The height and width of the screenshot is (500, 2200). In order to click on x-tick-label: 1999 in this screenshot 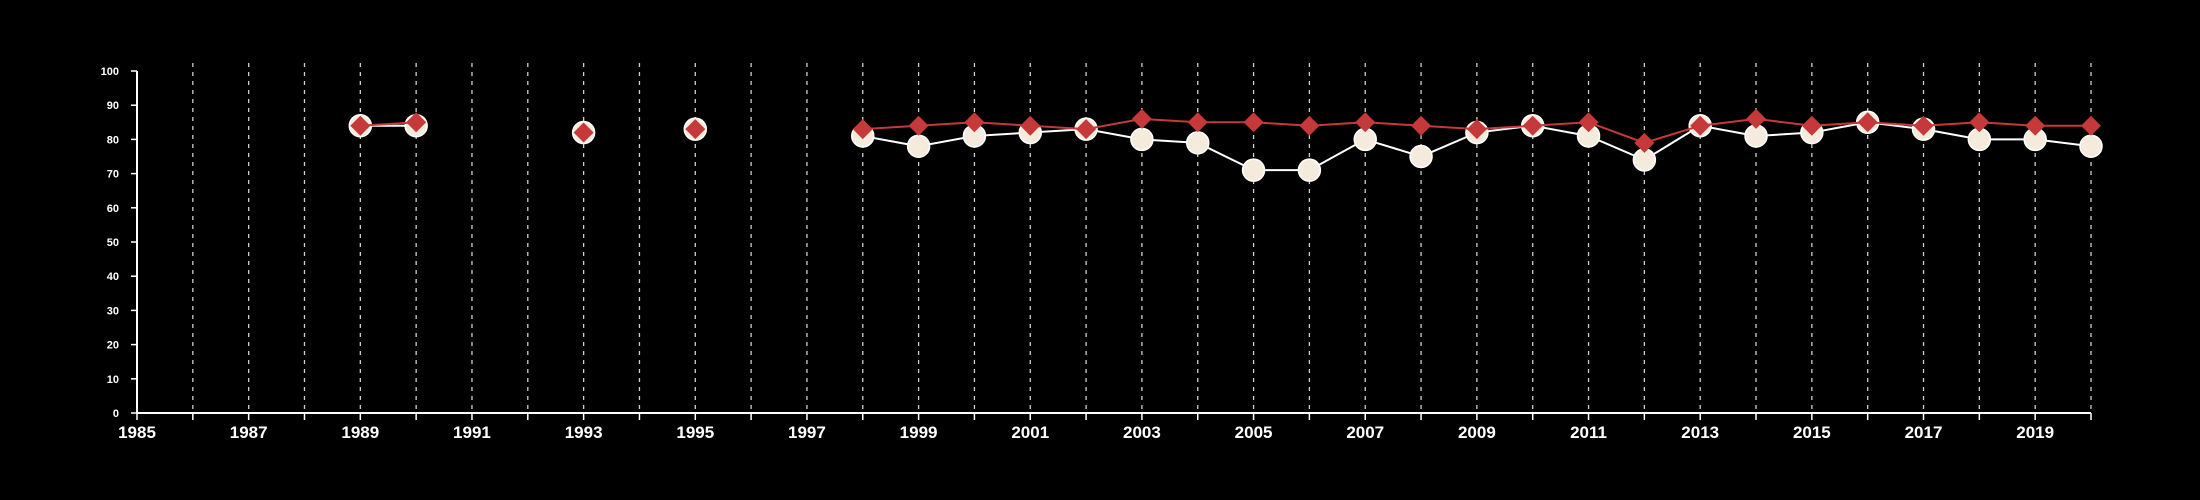, I will do `click(919, 432)`.